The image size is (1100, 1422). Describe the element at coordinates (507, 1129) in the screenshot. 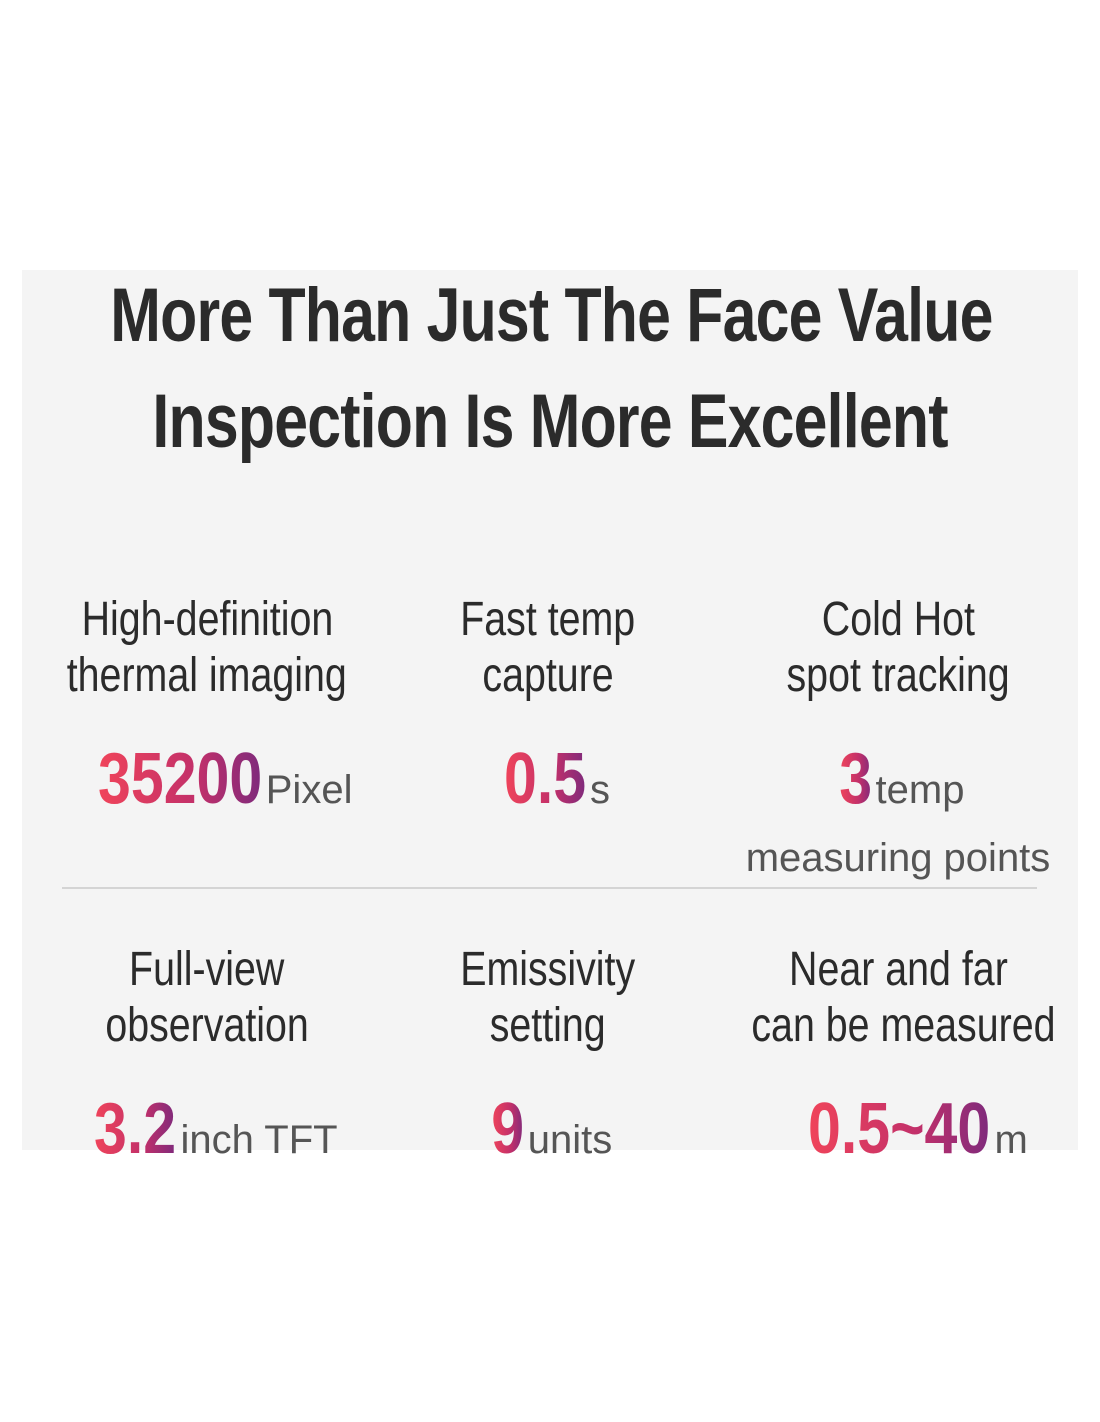

I see `value-number: 9` at that location.